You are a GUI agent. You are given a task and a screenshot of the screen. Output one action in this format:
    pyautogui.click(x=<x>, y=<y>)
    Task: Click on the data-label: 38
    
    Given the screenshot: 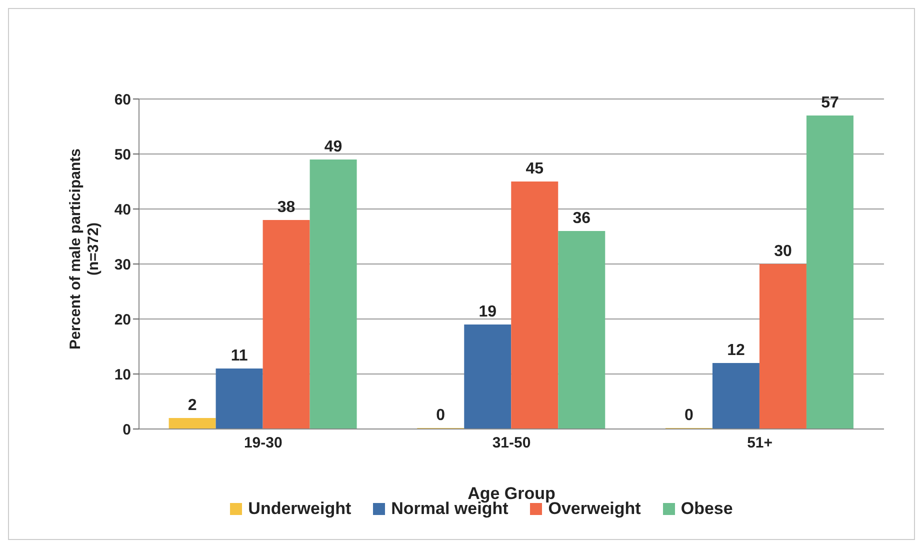 What is the action you would take?
    pyautogui.click(x=286, y=207)
    